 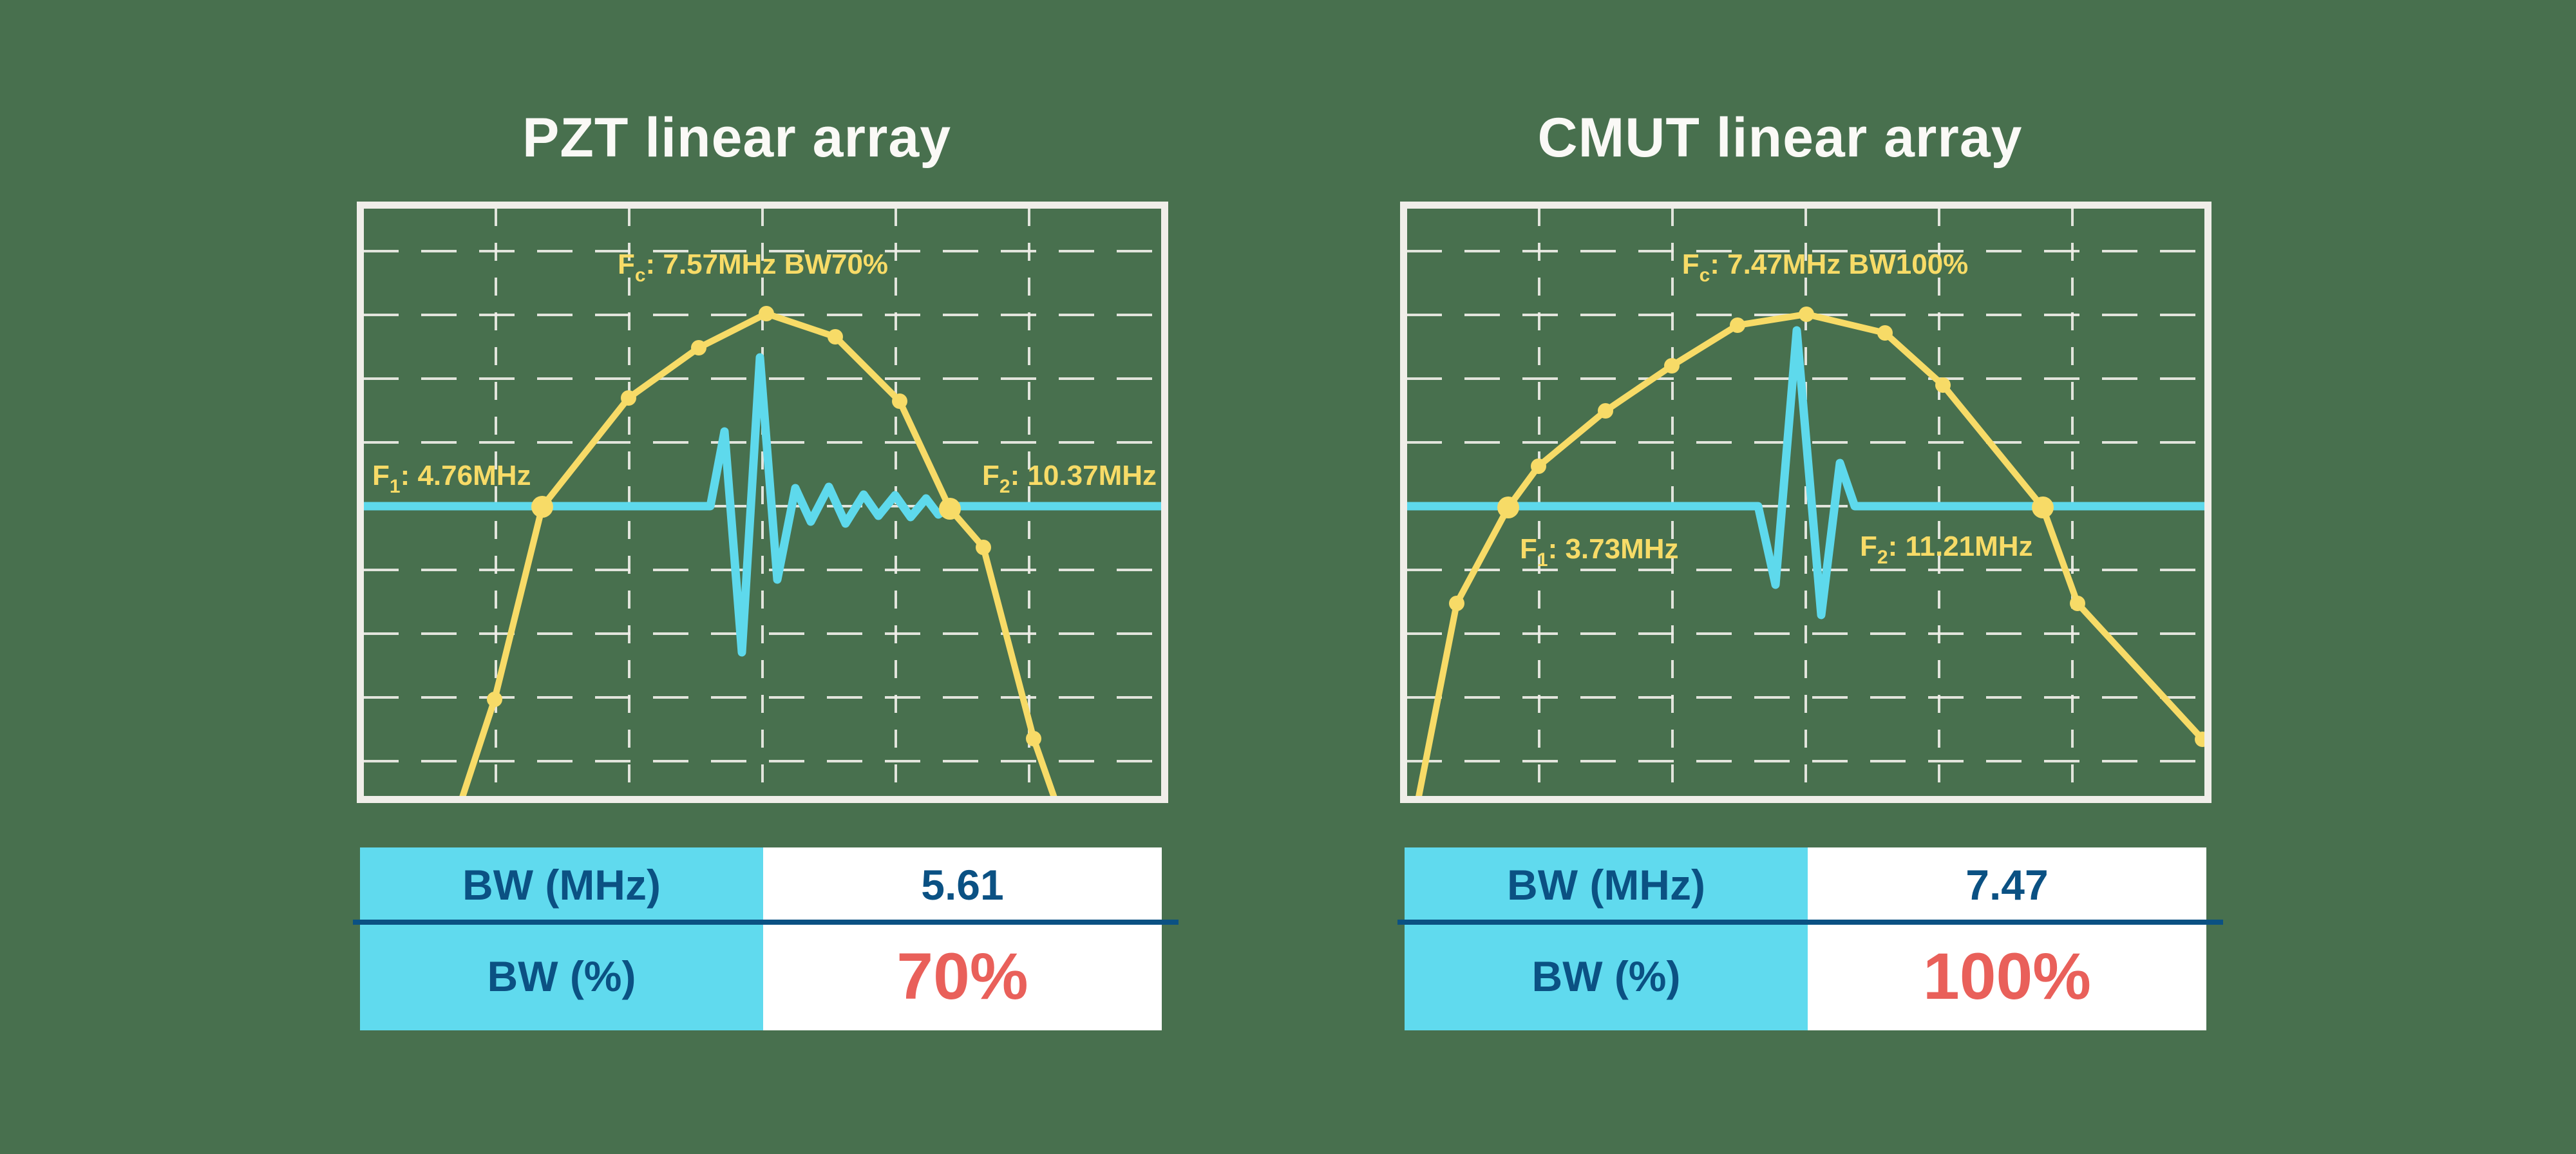 What do you see at coordinates (753, 267) in the screenshot?
I see `pzt-fc-annotation: Fc: 7.57MHz BW70%` at bounding box center [753, 267].